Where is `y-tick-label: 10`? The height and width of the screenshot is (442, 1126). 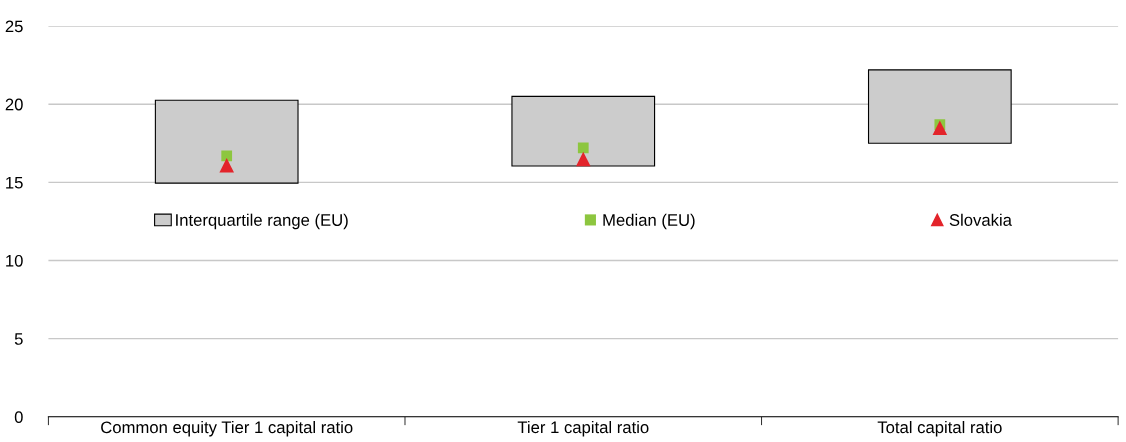
y-tick-label: 10 is located at coordinates (14, 260).